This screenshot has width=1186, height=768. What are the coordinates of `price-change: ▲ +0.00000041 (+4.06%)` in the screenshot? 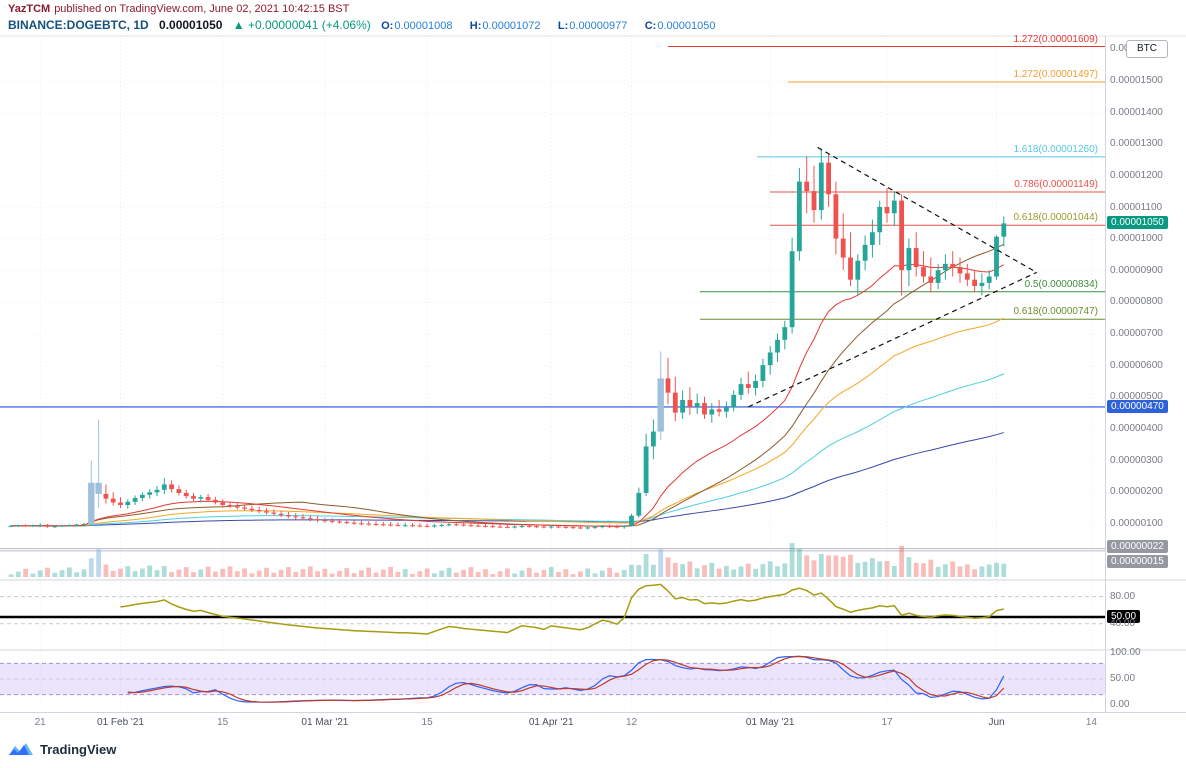 It's located at (301, 25).